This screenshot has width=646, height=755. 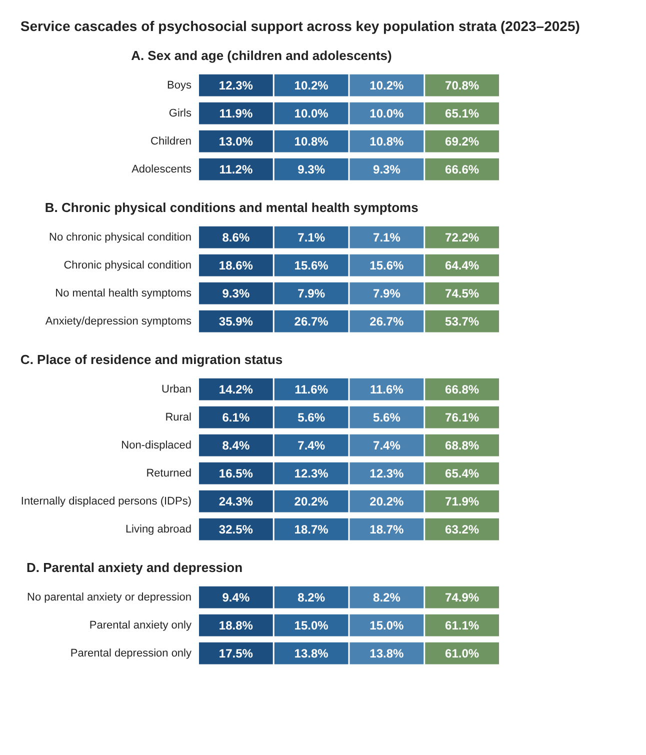 I want to click on category-label: Rural, so click(x=178, y=417).